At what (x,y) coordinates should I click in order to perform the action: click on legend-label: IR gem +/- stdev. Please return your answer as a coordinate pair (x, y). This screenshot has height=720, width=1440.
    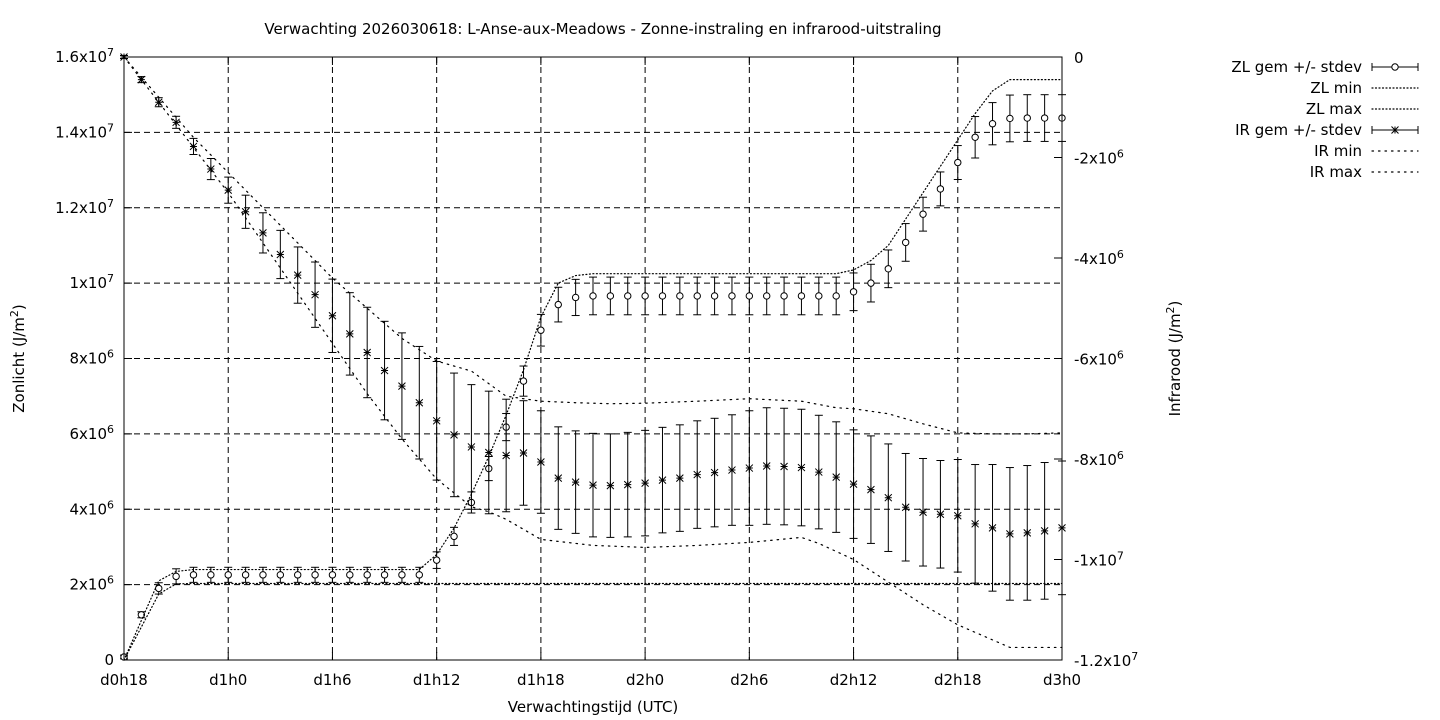
    Looking at the image, I should click on (1298, 130).